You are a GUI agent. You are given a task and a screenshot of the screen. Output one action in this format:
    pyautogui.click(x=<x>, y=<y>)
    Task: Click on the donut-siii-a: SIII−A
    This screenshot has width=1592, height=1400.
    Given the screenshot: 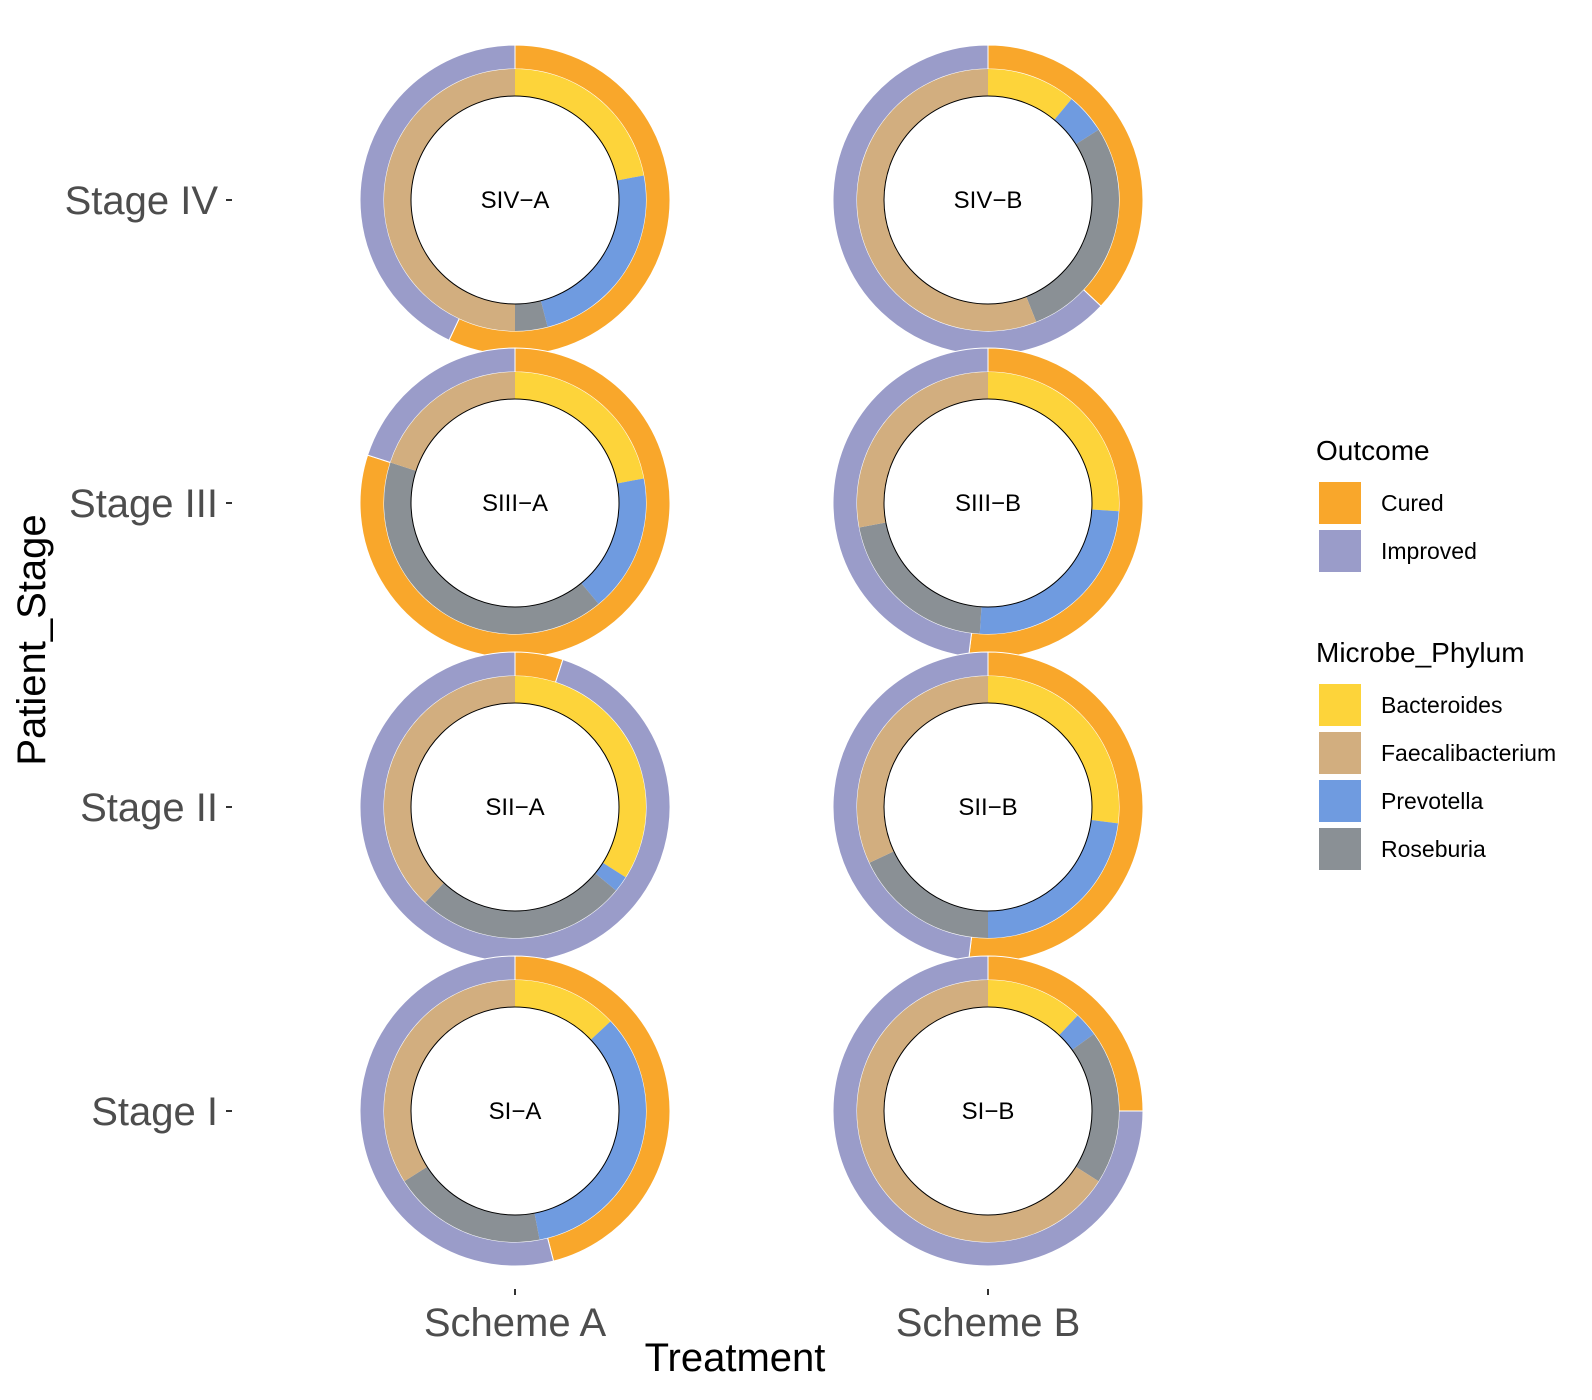 What is the action you would take?
    pyautogui.click(x=515, y=503)
    